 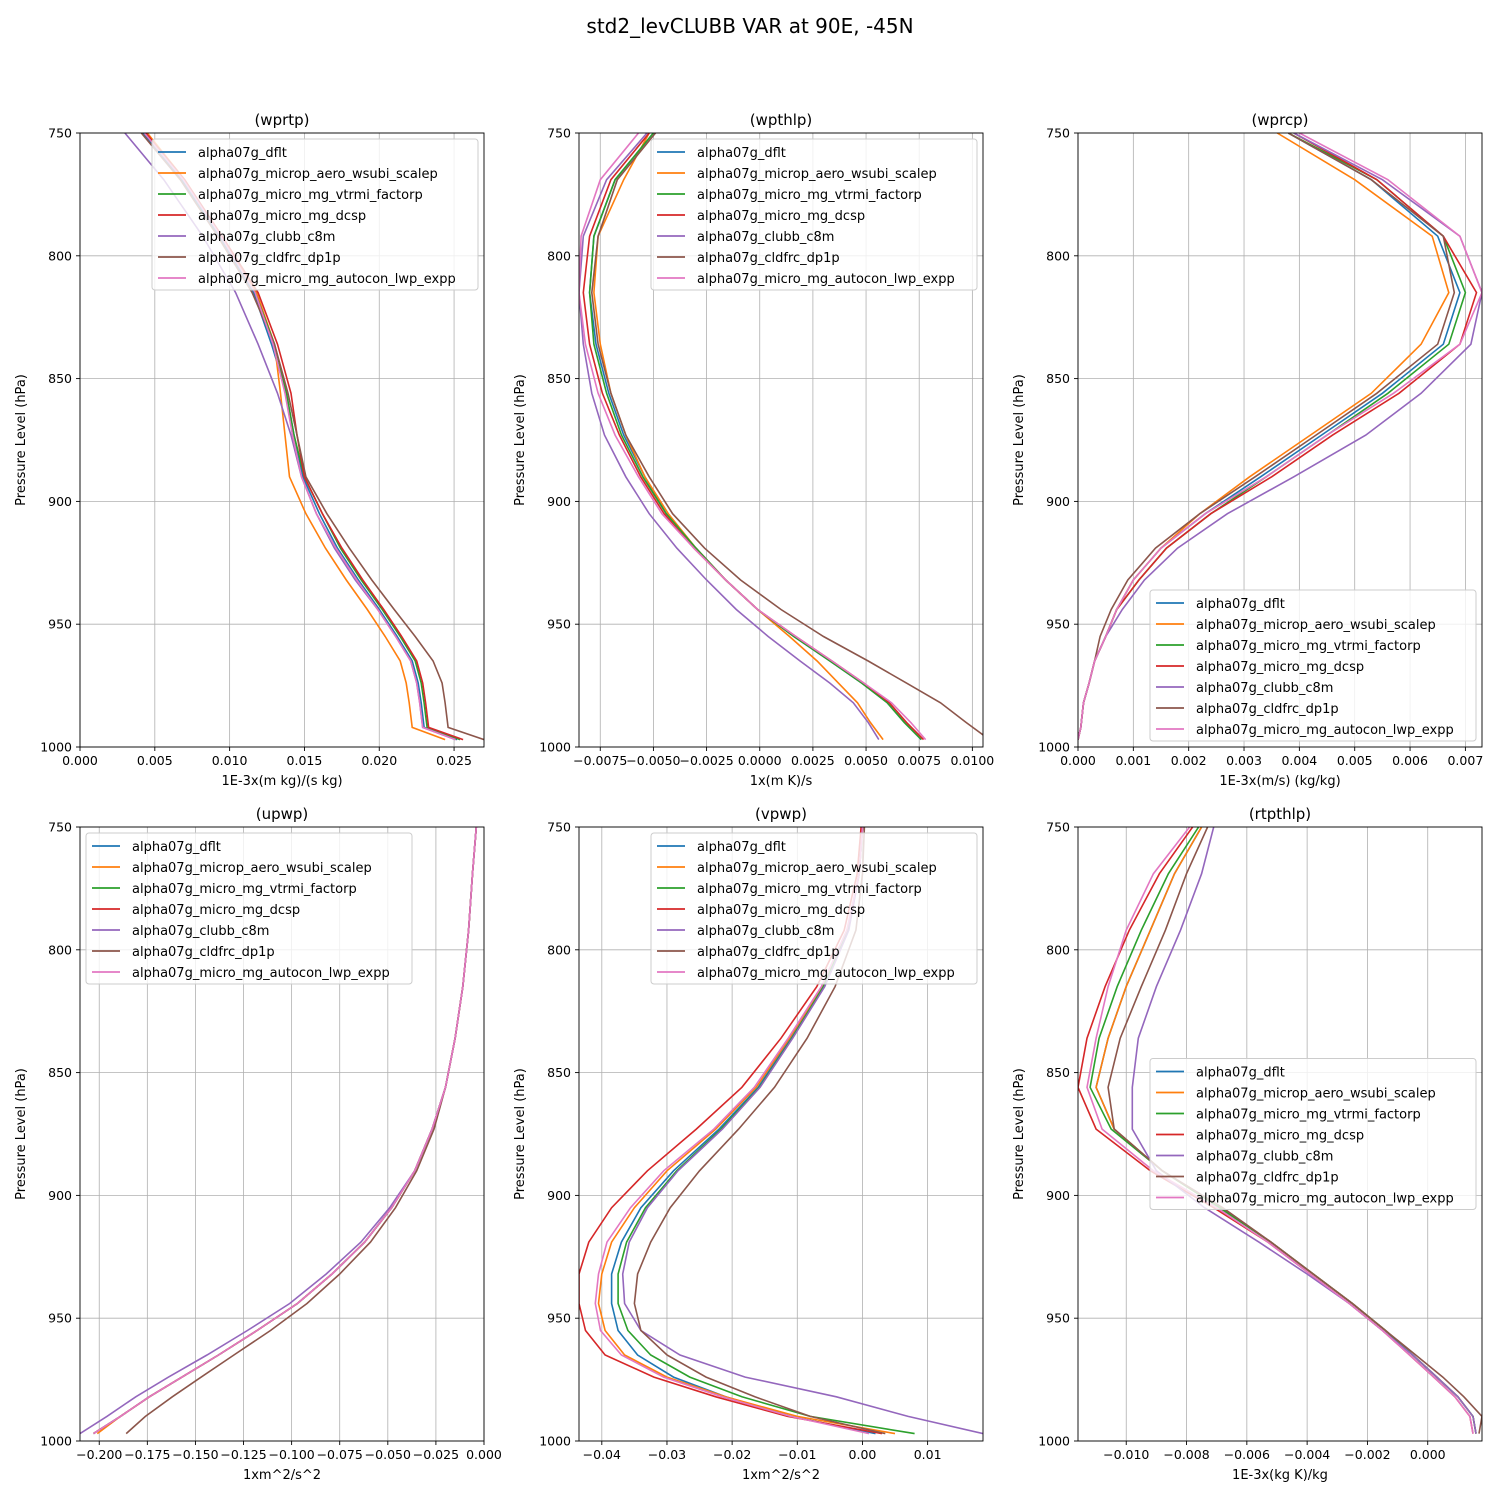 I want to click on x-tick-label: 0.005, so click(x=155, y=760).